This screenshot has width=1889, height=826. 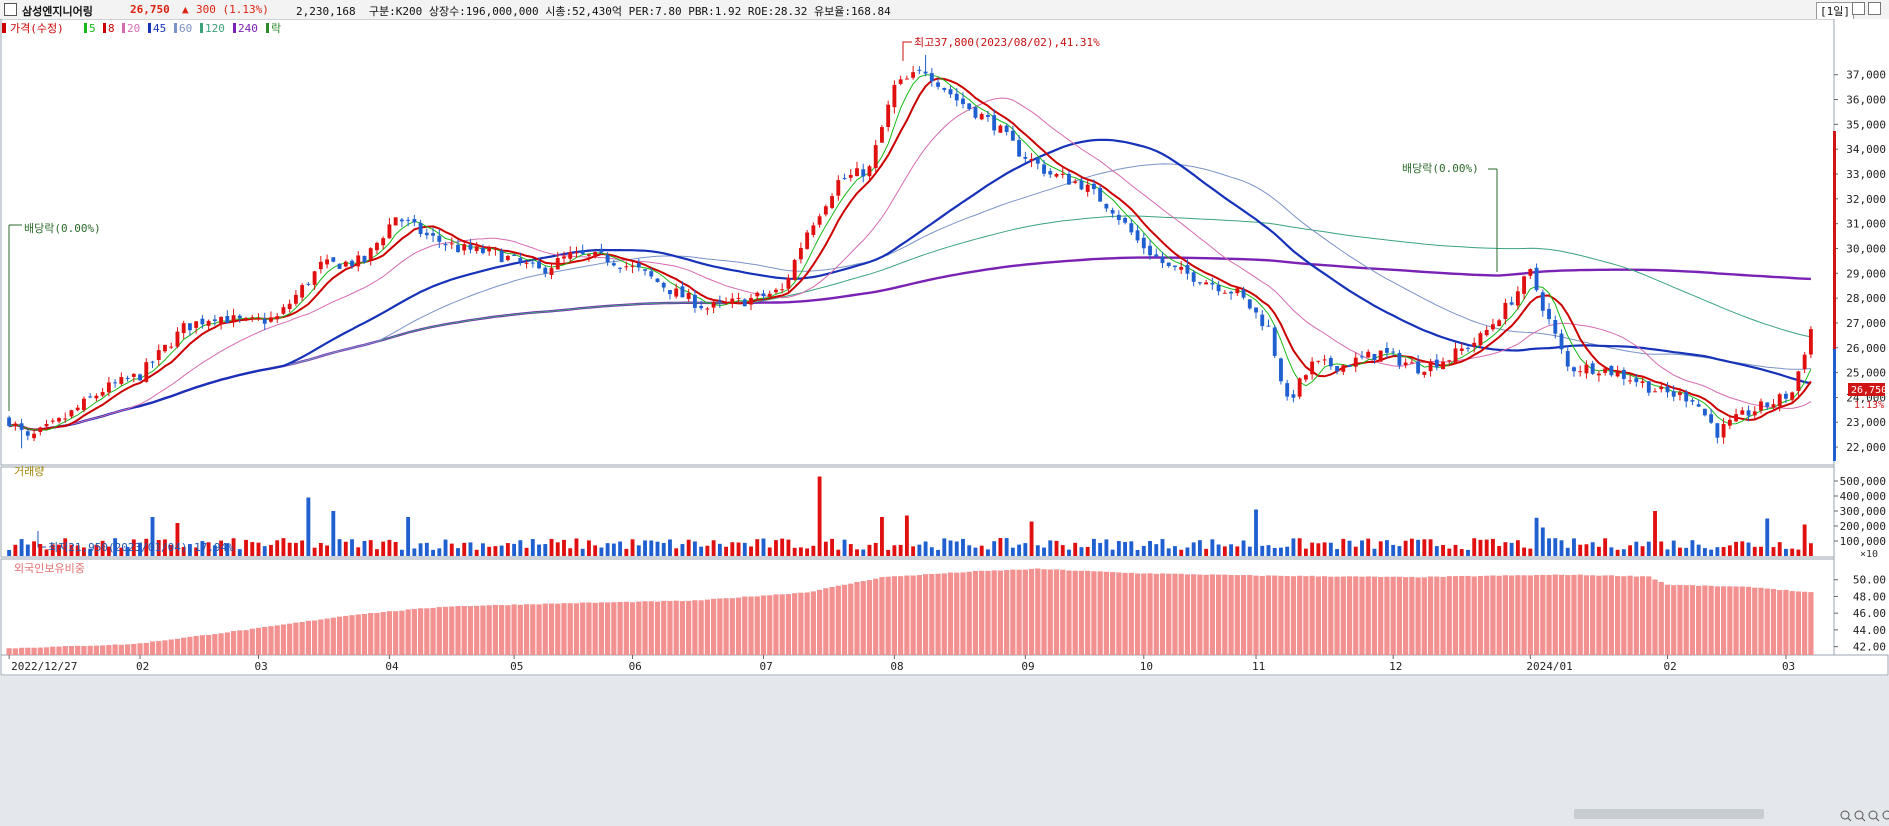 What do you see at coordinates (4, 28) in the screenshot?
I see `legend-price-marker` at bounding box center [4, 28].